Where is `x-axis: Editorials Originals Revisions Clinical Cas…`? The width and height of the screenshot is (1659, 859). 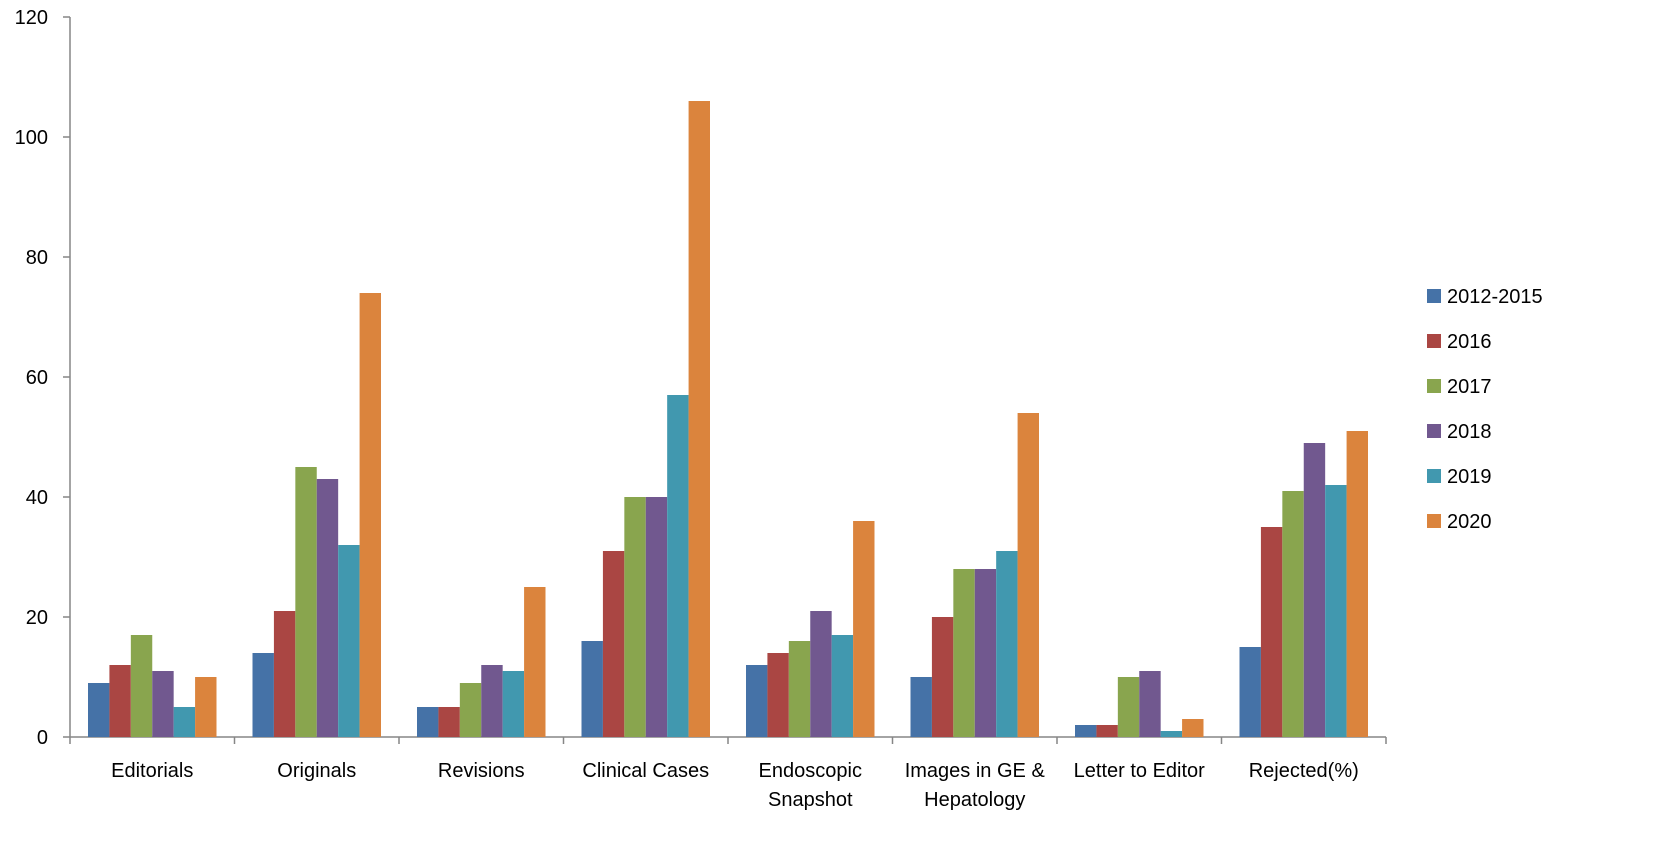
x-axis: Editorials Originals Revisions Clinical Cas… is located at coordinates (728, 773).